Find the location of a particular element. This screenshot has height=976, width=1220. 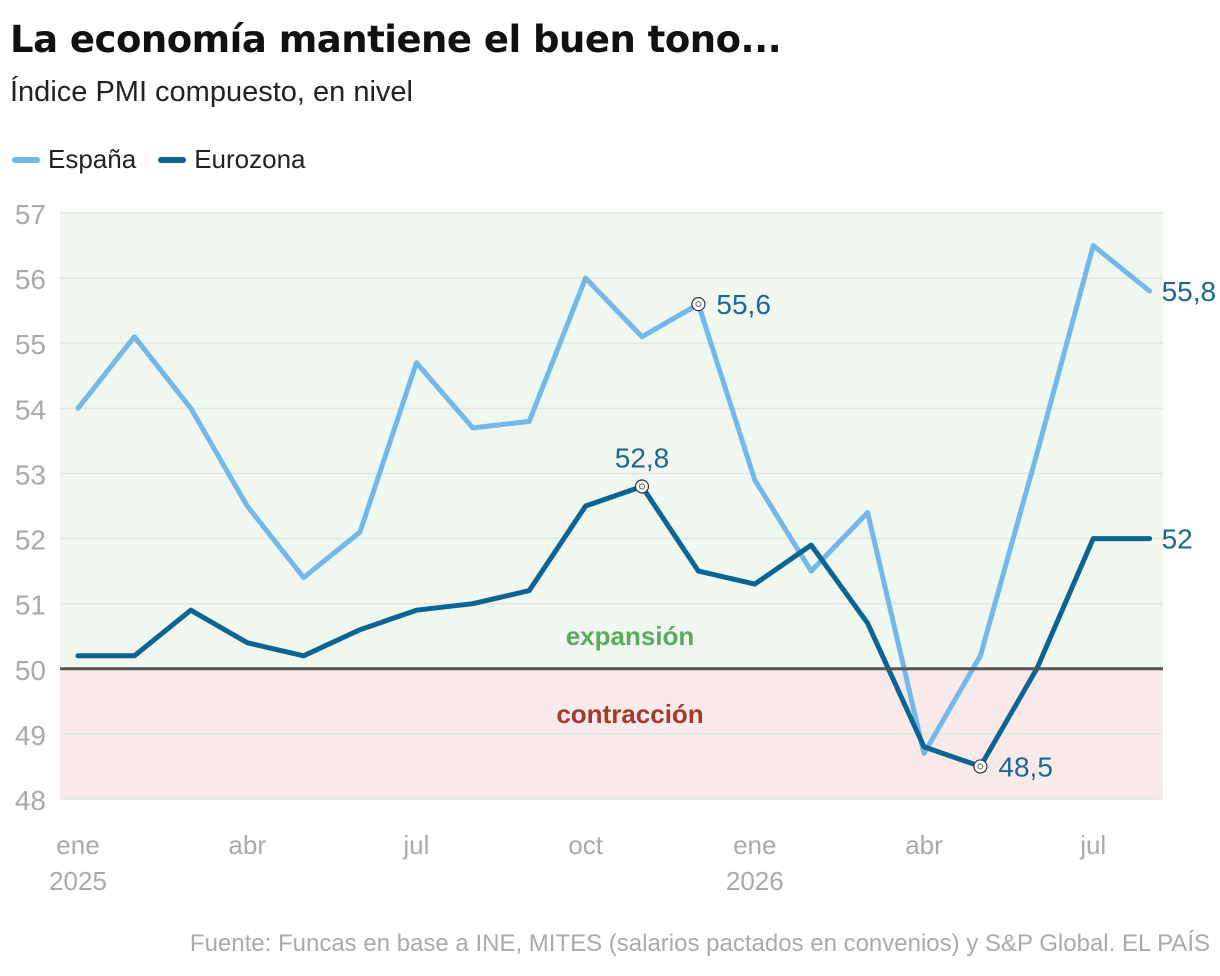

x-tick-sublabel-2025-01: 2025 is located at coordinates (78, 881).